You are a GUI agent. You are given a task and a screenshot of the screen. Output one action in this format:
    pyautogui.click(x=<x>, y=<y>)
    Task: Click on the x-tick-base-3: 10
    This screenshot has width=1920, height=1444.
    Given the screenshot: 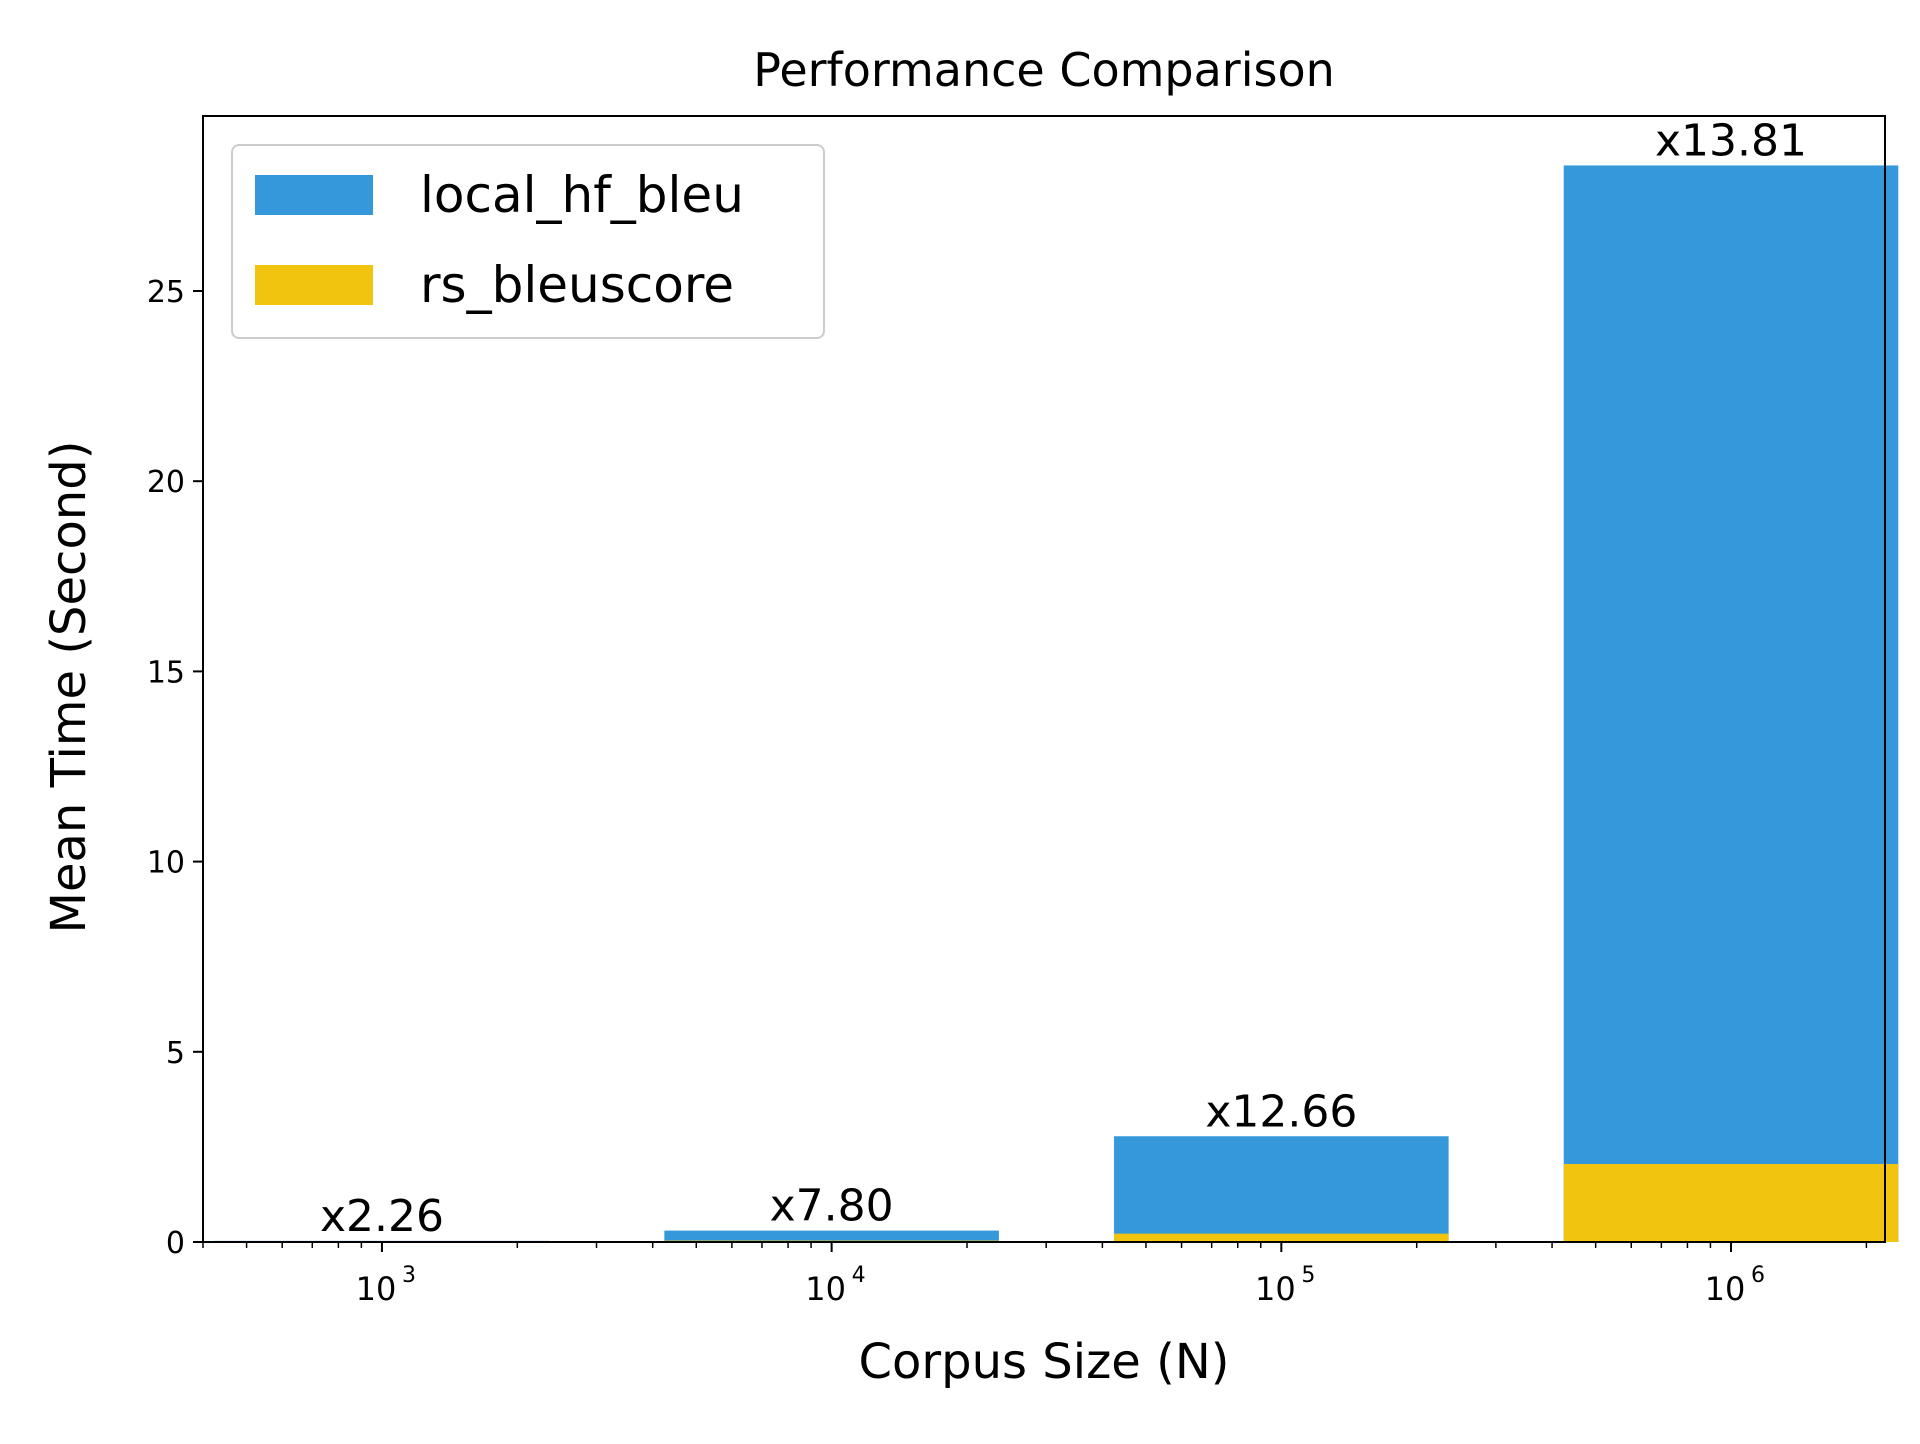 What is the action you would take?
    pyautogui.click(x=1725, y=1289)
    